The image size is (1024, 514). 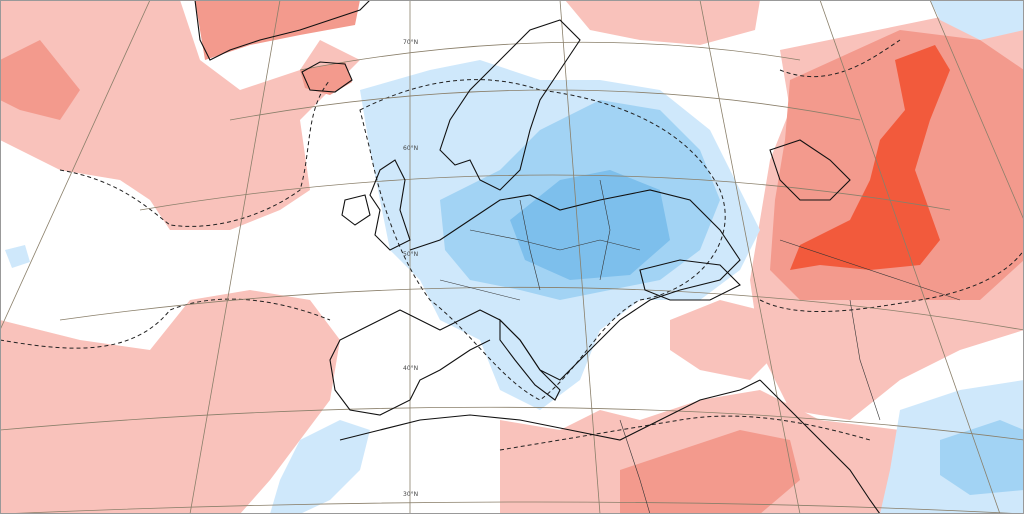 I want to click on coast-red-sea, so click(x=820, y=446).